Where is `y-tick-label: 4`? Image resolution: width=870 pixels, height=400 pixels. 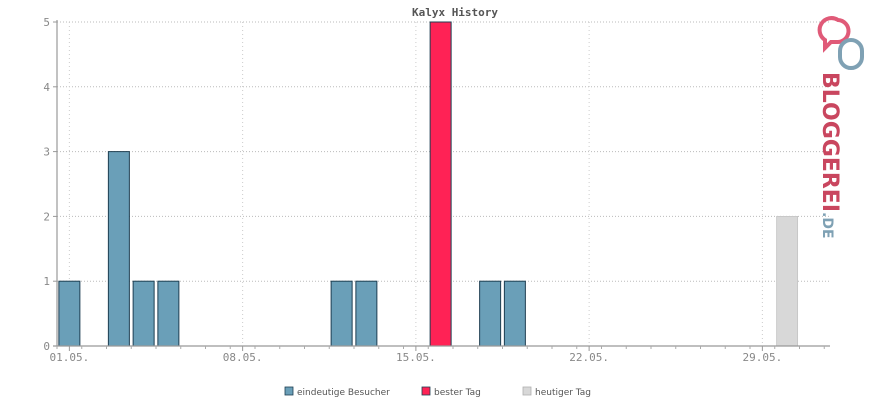
y-tick-label: 4 is located at coordinates (46, 87).